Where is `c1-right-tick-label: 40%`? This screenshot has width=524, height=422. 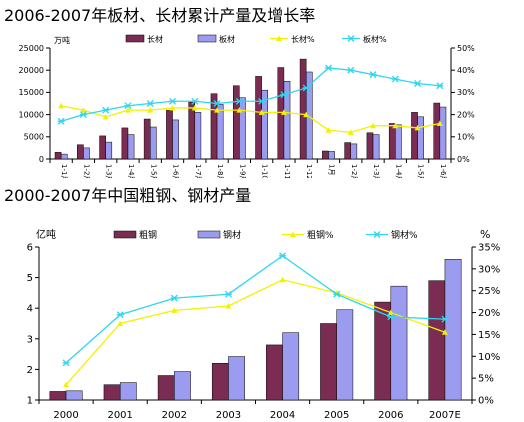 c1-right-tick-label: 40% is located at coordinates (466, 70).